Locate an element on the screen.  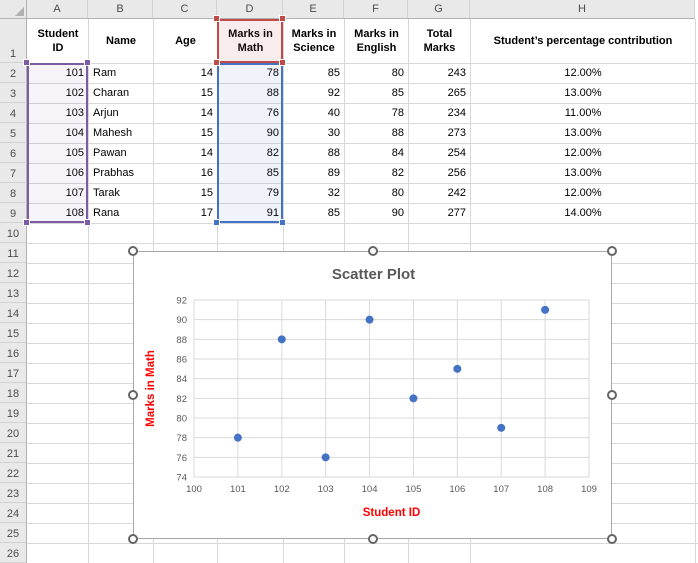
row-header-10: 10 is located at coordinates (13, 233).